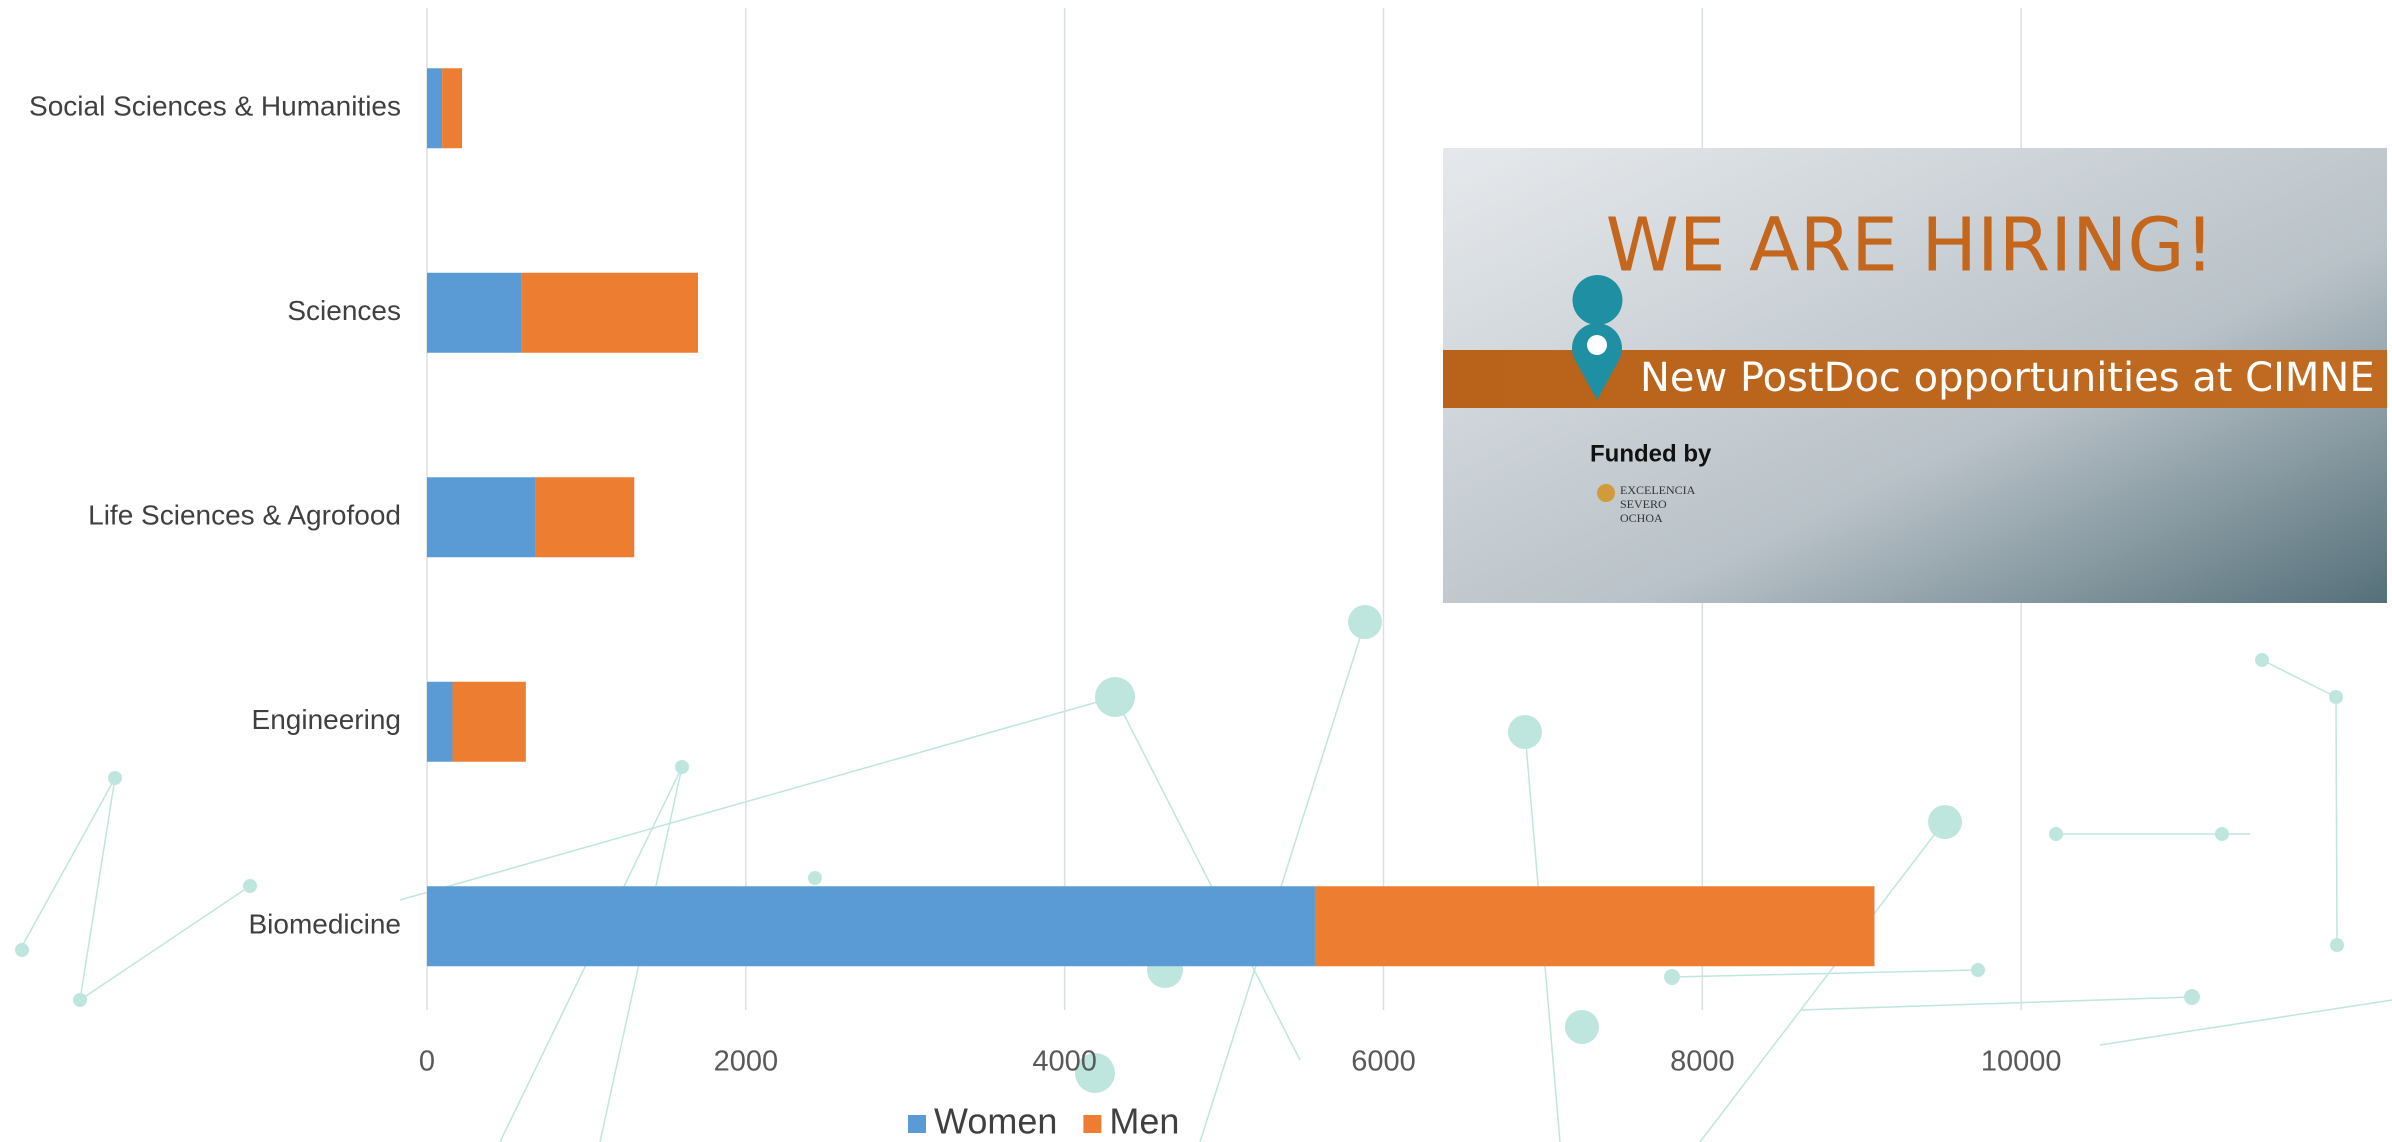  Describe the element at coordinates (1144, 1121) in the screenshot. I see `legend-label: Men` at that location.